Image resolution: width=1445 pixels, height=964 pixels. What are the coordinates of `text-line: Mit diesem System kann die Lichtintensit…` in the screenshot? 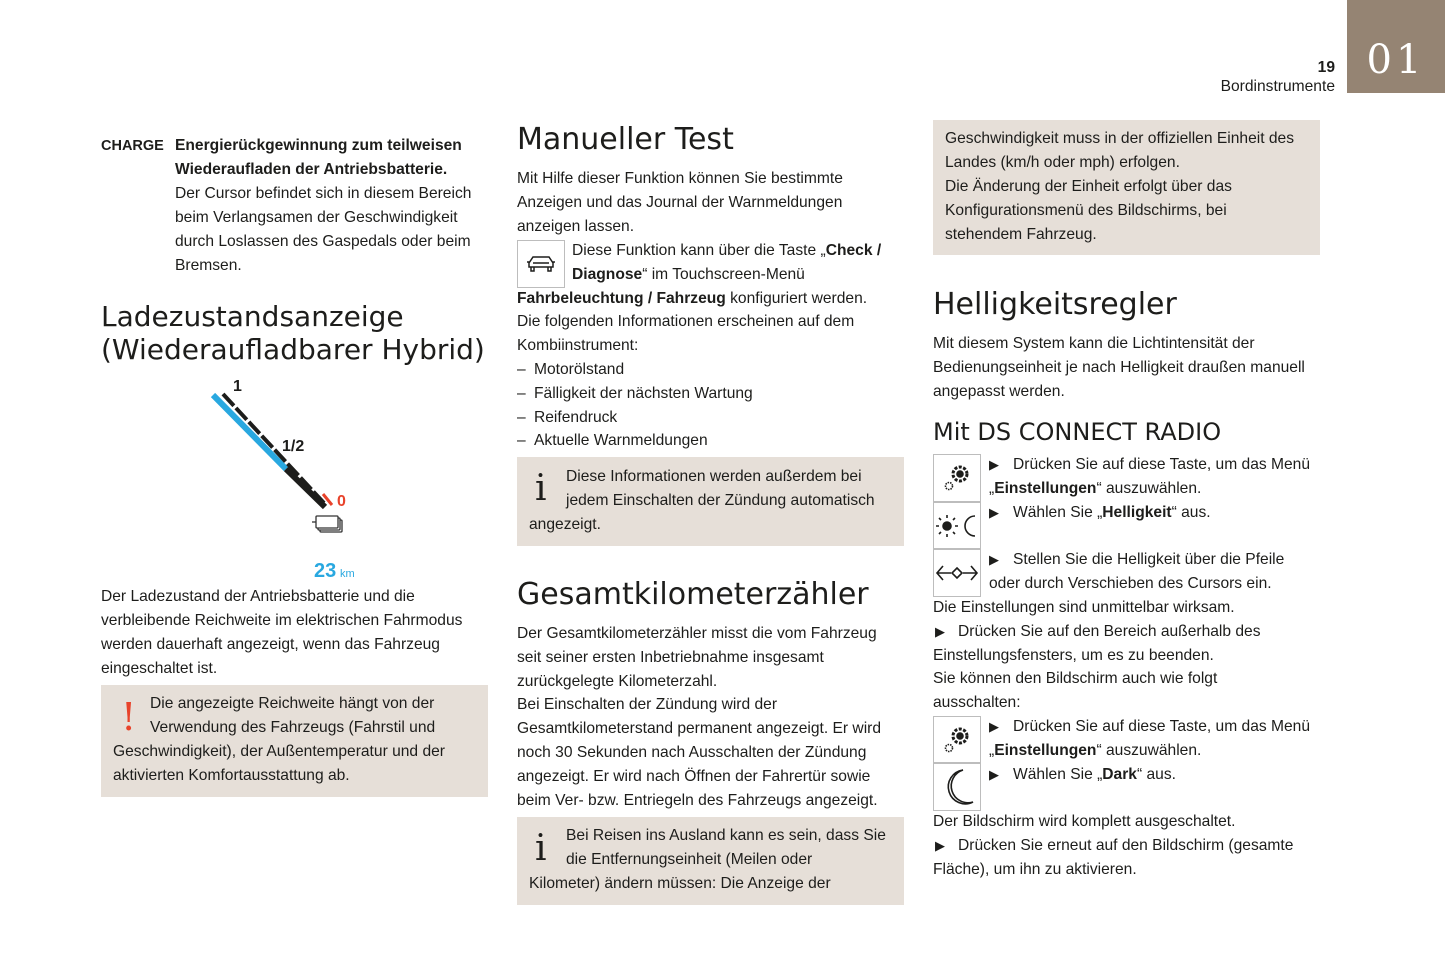 It's located at (1094, 343).